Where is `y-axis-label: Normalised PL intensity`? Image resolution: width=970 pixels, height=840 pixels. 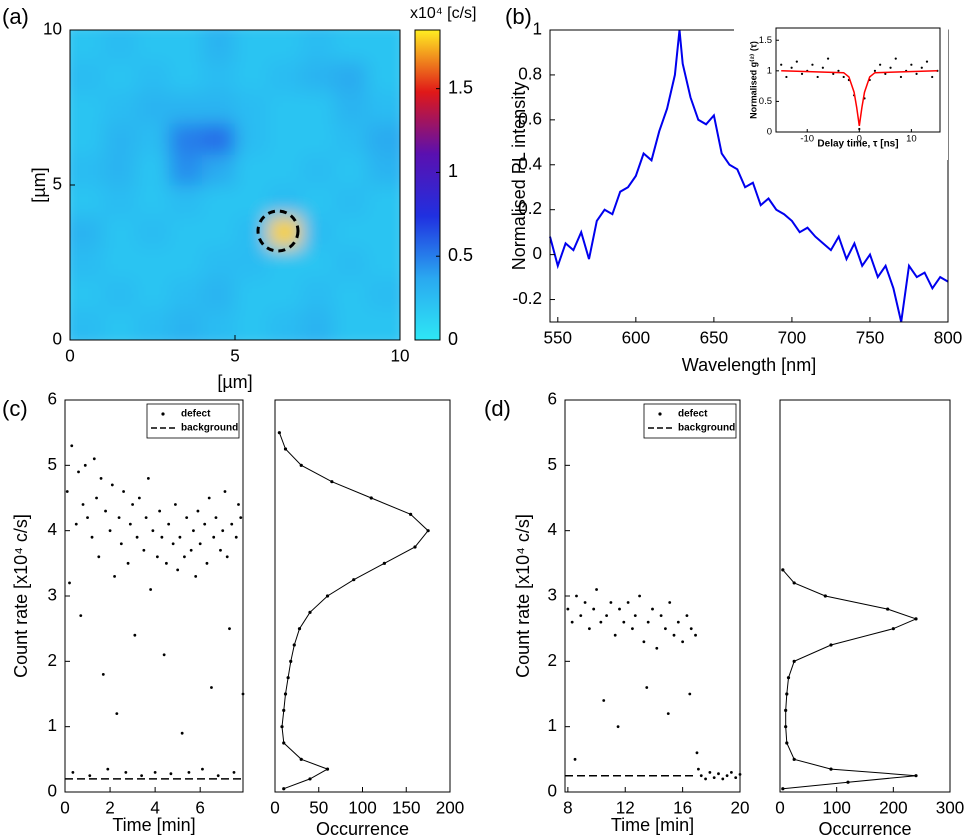
y-axis-label: Normalised PL intensity is located at coordinates (519, 176).